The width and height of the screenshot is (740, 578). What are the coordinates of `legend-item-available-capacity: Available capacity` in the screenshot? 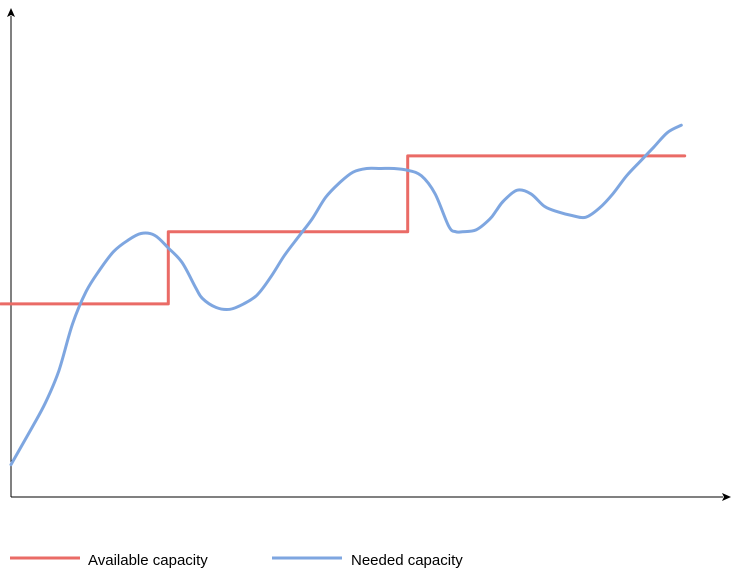 It's located at (109, 560).